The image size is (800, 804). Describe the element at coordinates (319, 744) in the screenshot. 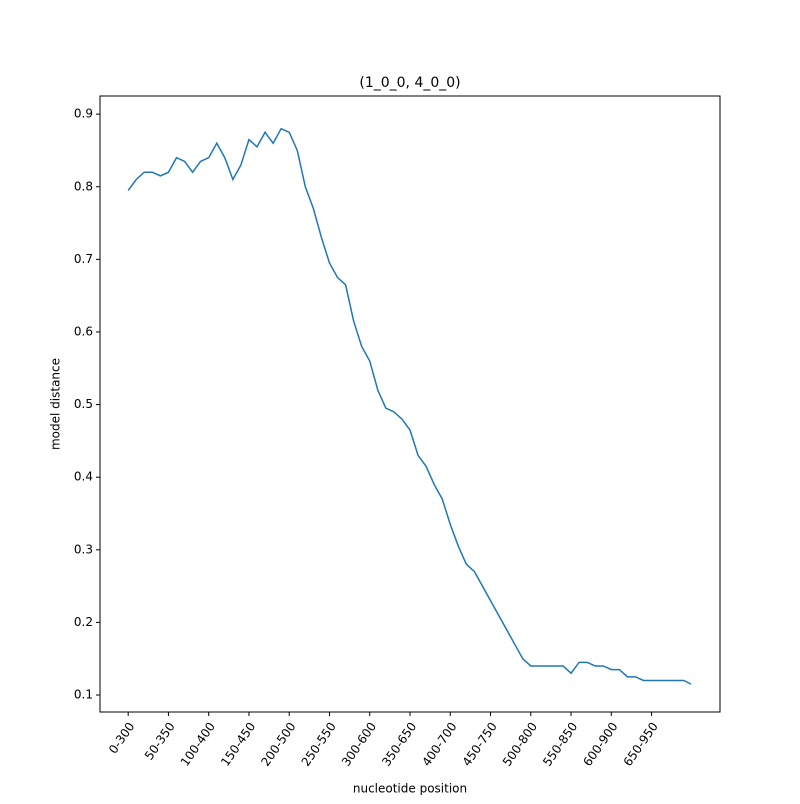

I see `x-tick-label: 250-550` at that location.